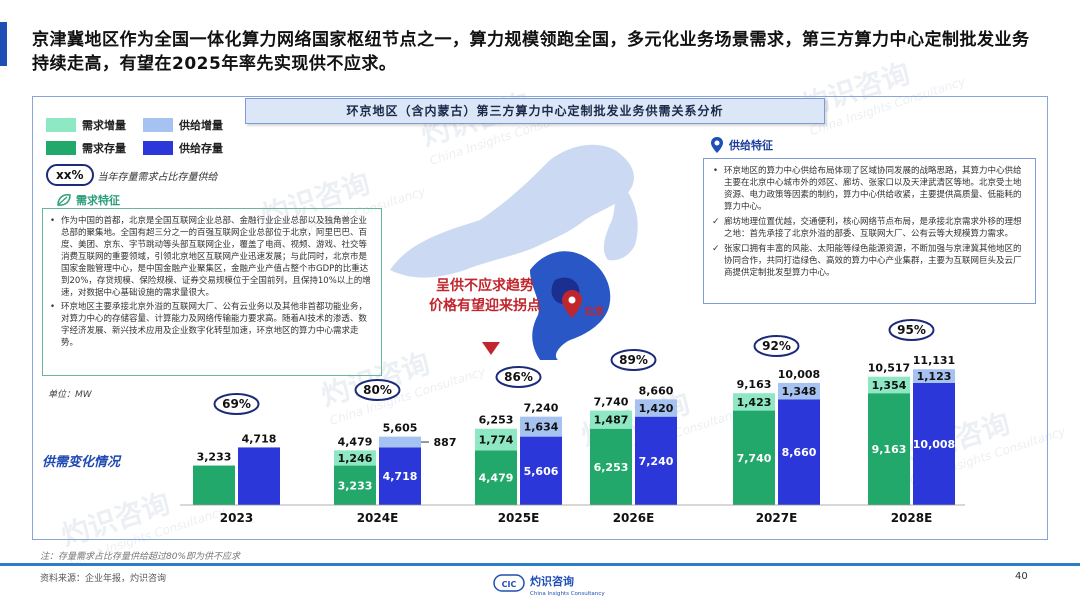 This screenshot has height=608, width=1080. I want to click on ratio-label: 80%, so click(377, 390).